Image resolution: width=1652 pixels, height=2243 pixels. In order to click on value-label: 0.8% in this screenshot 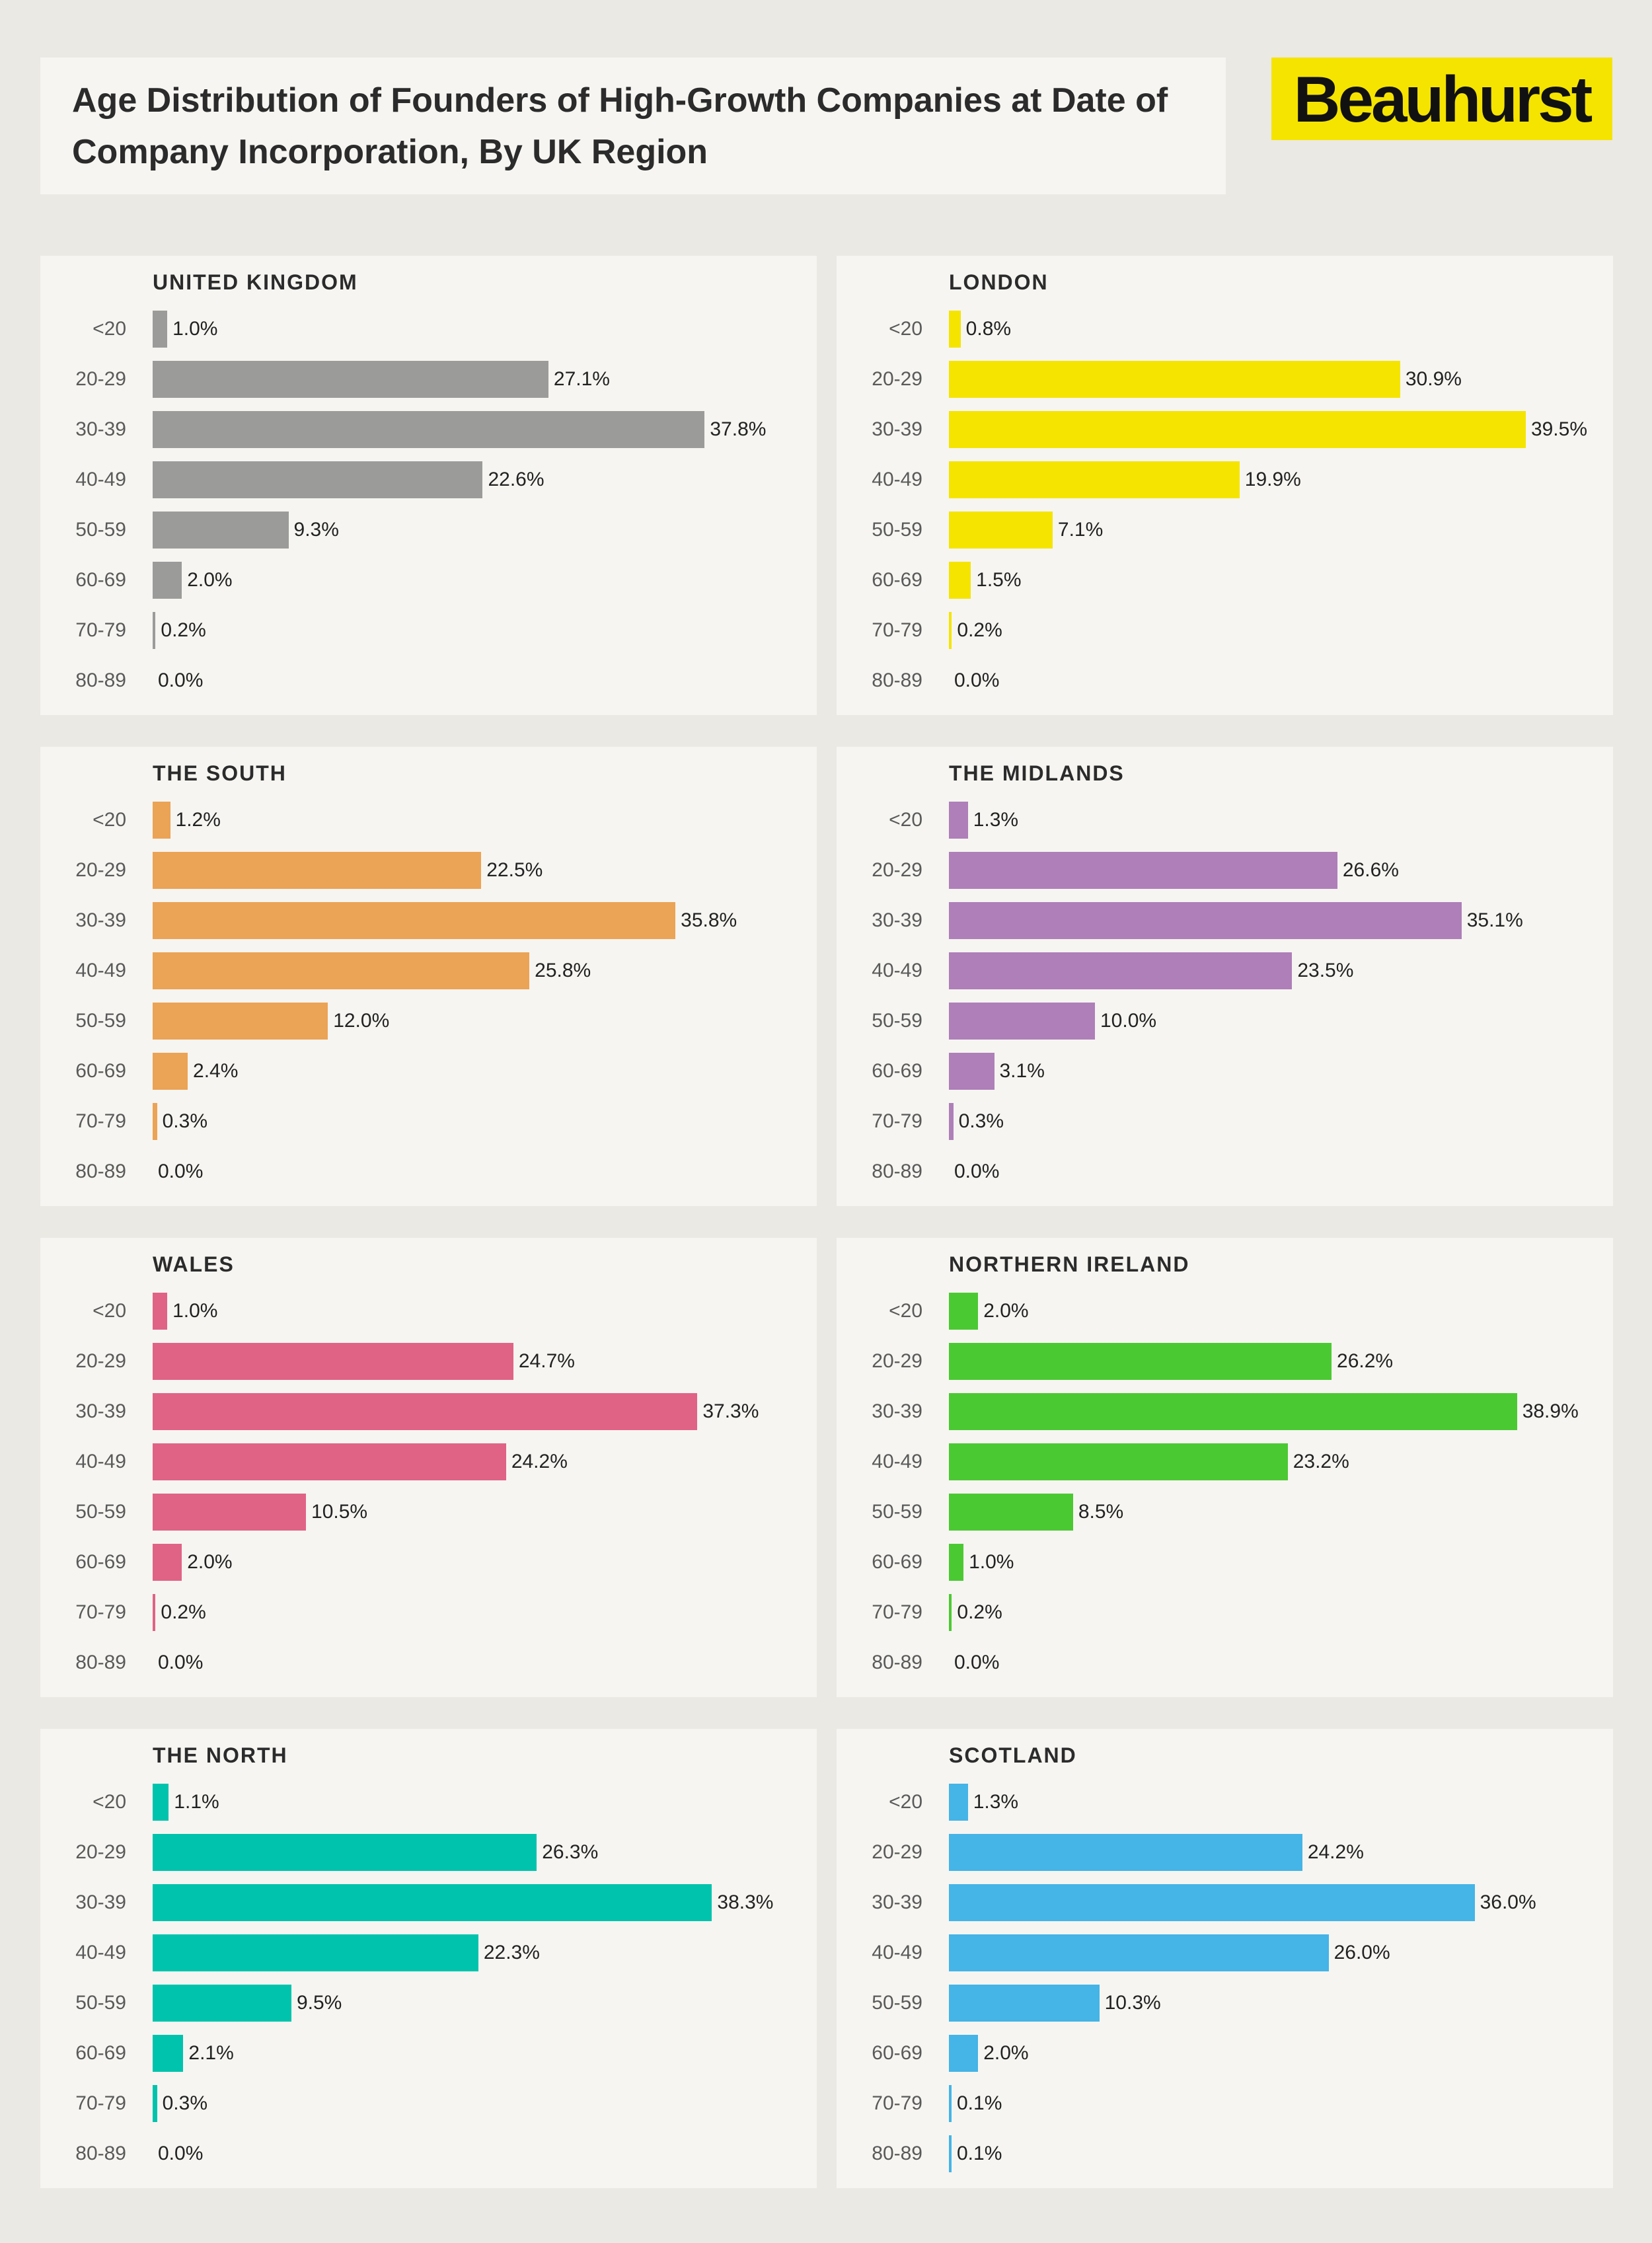, I will do `click(989, 329)`.